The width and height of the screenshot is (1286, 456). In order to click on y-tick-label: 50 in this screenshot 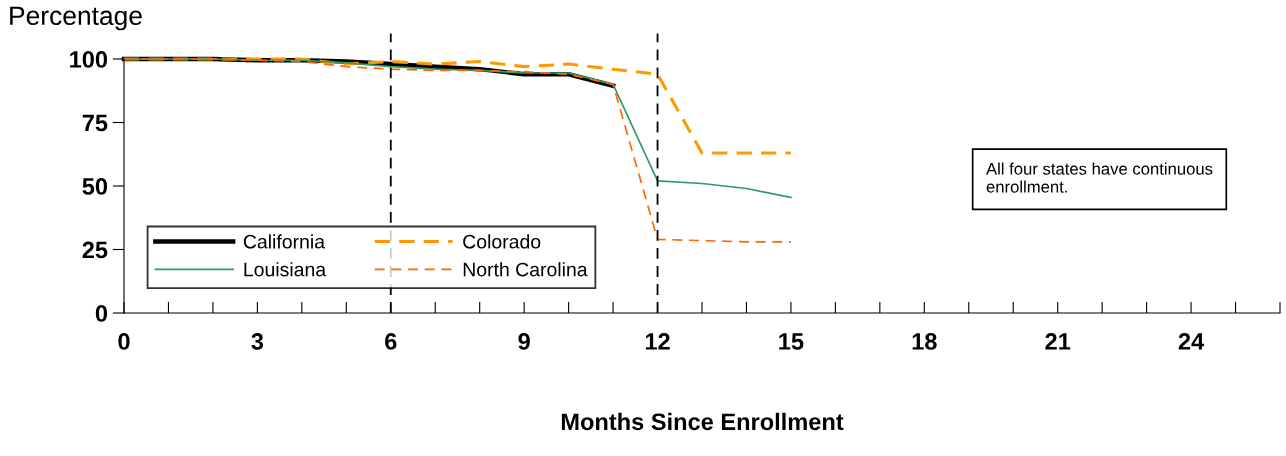, I will do `click(95, 186)`.